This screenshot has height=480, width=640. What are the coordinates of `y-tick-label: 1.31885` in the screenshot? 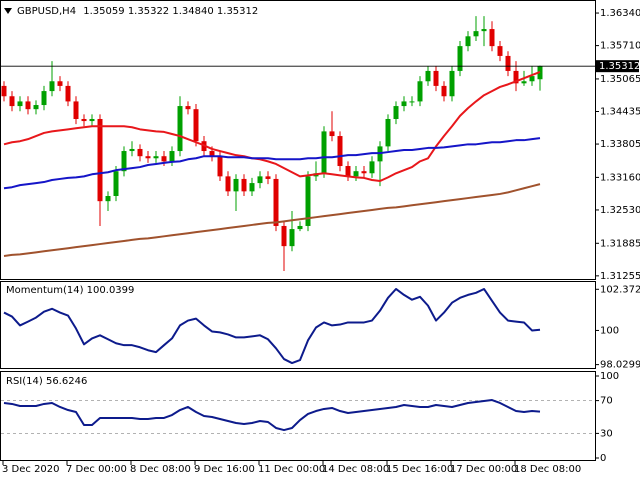 It's located at (620, 243).